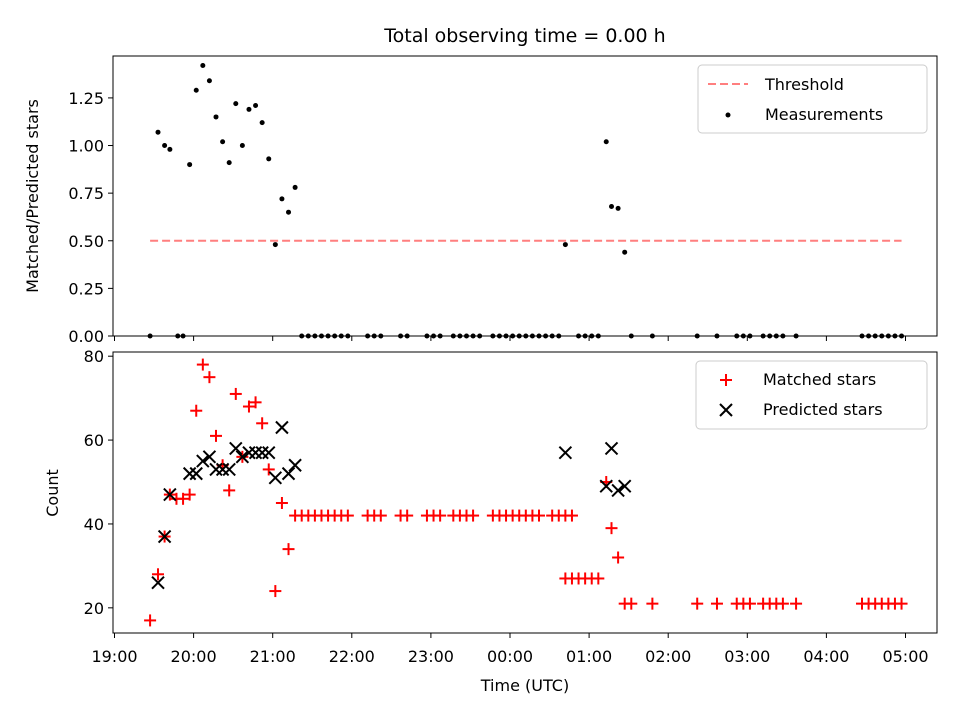 The image size is (960, 720). What do you see at coordinates (86, 288) in the screenshot?
I see `top-y-tick-label: 0.25` at bounding box center [86, 288].